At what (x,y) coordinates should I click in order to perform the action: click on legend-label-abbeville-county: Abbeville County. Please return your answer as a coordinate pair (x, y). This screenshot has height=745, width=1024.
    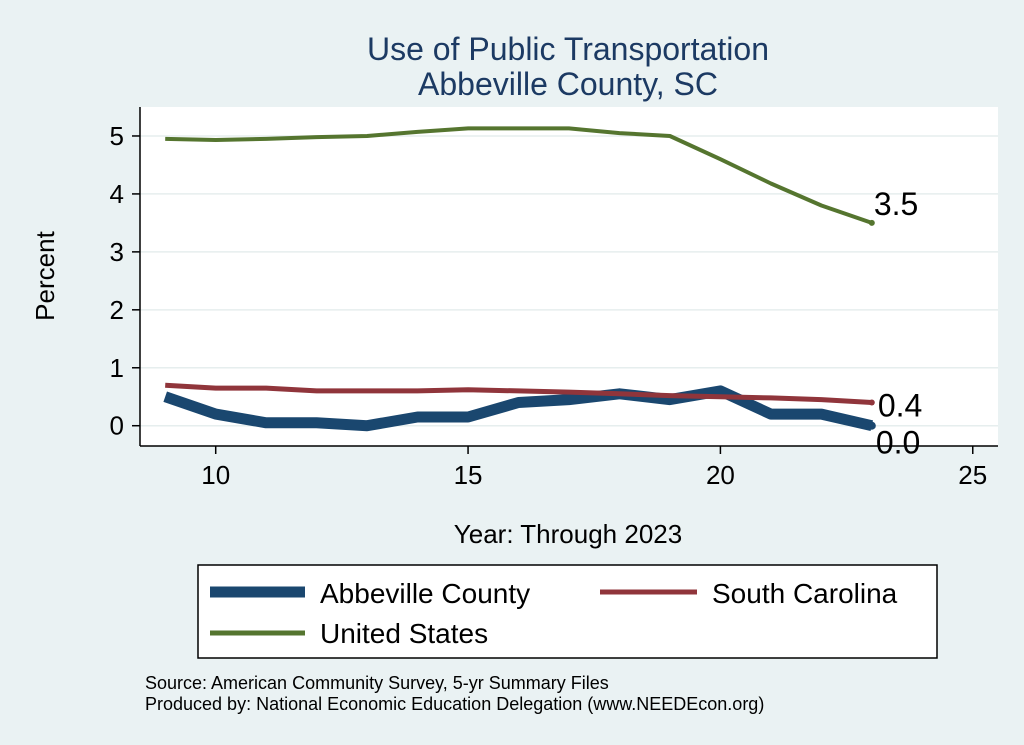
    Looking at the image, I should click on (425, 593).